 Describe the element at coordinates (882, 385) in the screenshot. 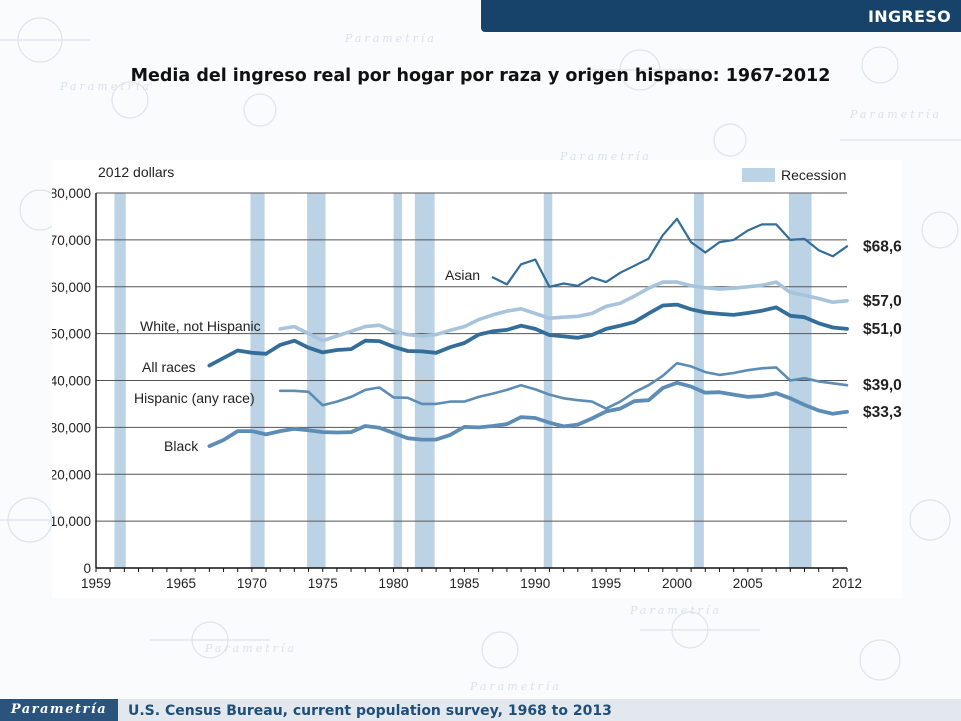

I see `series-end-value: $39,005` at that location.